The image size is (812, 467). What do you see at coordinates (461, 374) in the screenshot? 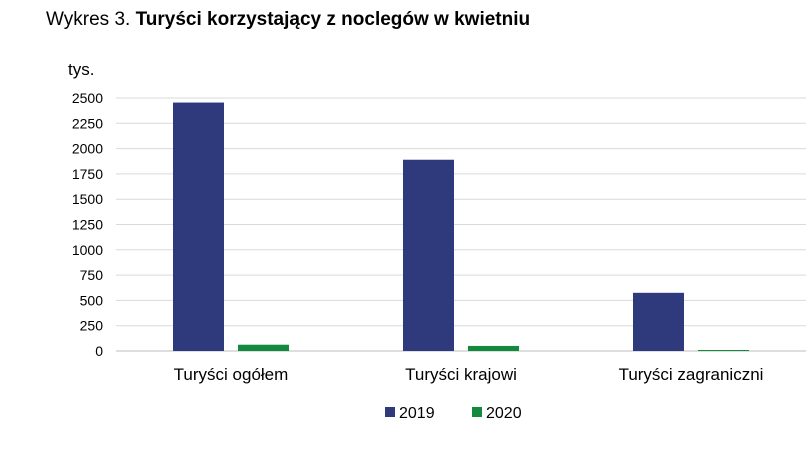
I see `x-category-label: Turyści krajowi` at bounding box center [461, 374].